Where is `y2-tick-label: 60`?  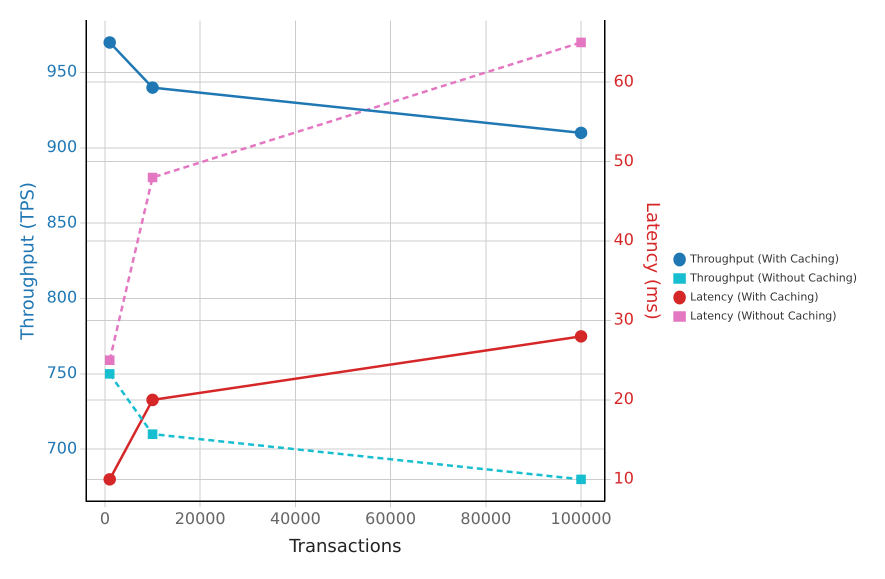
y2-tick-label: 60 is located at coordinates (624, 80).